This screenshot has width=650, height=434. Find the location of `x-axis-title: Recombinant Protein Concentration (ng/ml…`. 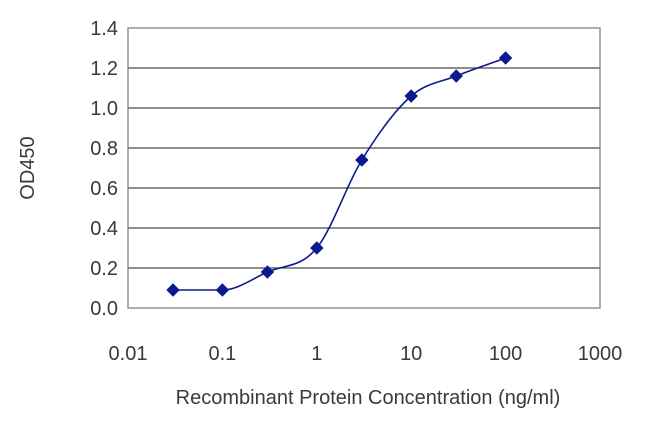

x-axis-title: Recombinant Protein Concentration (ng/ml… is located at coordinates (368, 398).